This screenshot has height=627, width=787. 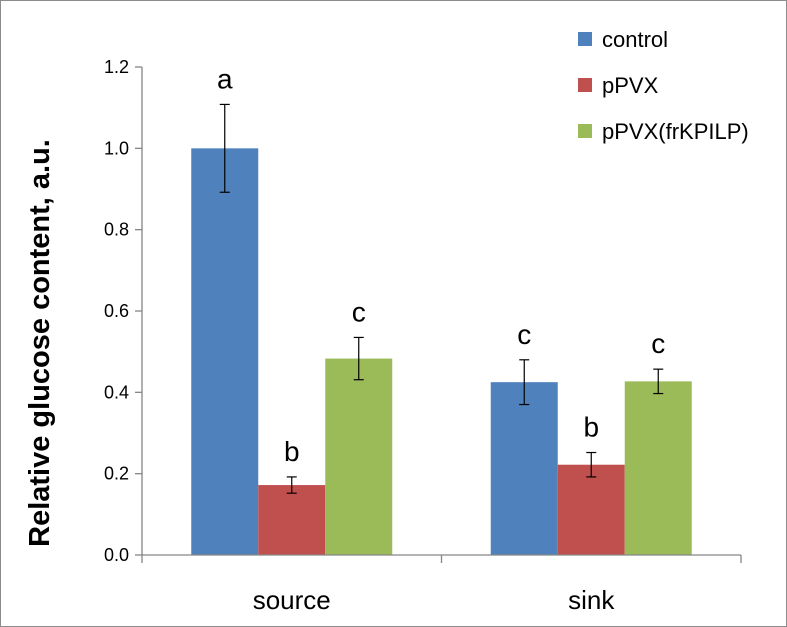 What do you see at coordinates (116, 311) in the screenshot?
I see `y-tick-label: 0.6` at bounding box center [116, 311].